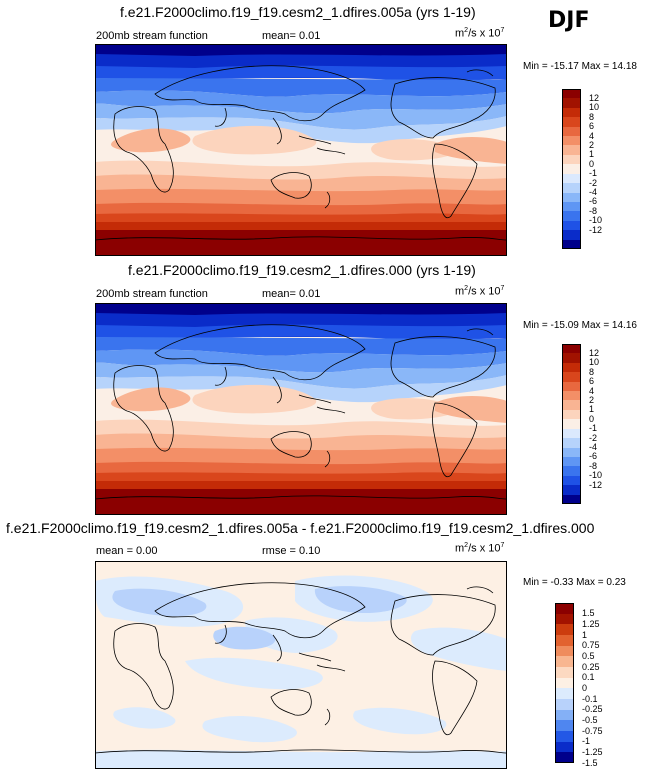  What do you see at coordinates (291, 551) in the screenshot?
I see `panel3-rmse-label: rmse = 0.10` at bounding box center [291, 551].